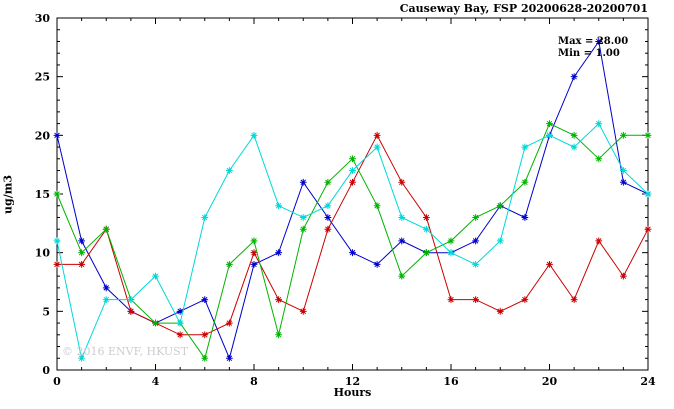 This screenshot has height=409, width=674. I want to click on x-tick-label: 16, so click(451, 381).